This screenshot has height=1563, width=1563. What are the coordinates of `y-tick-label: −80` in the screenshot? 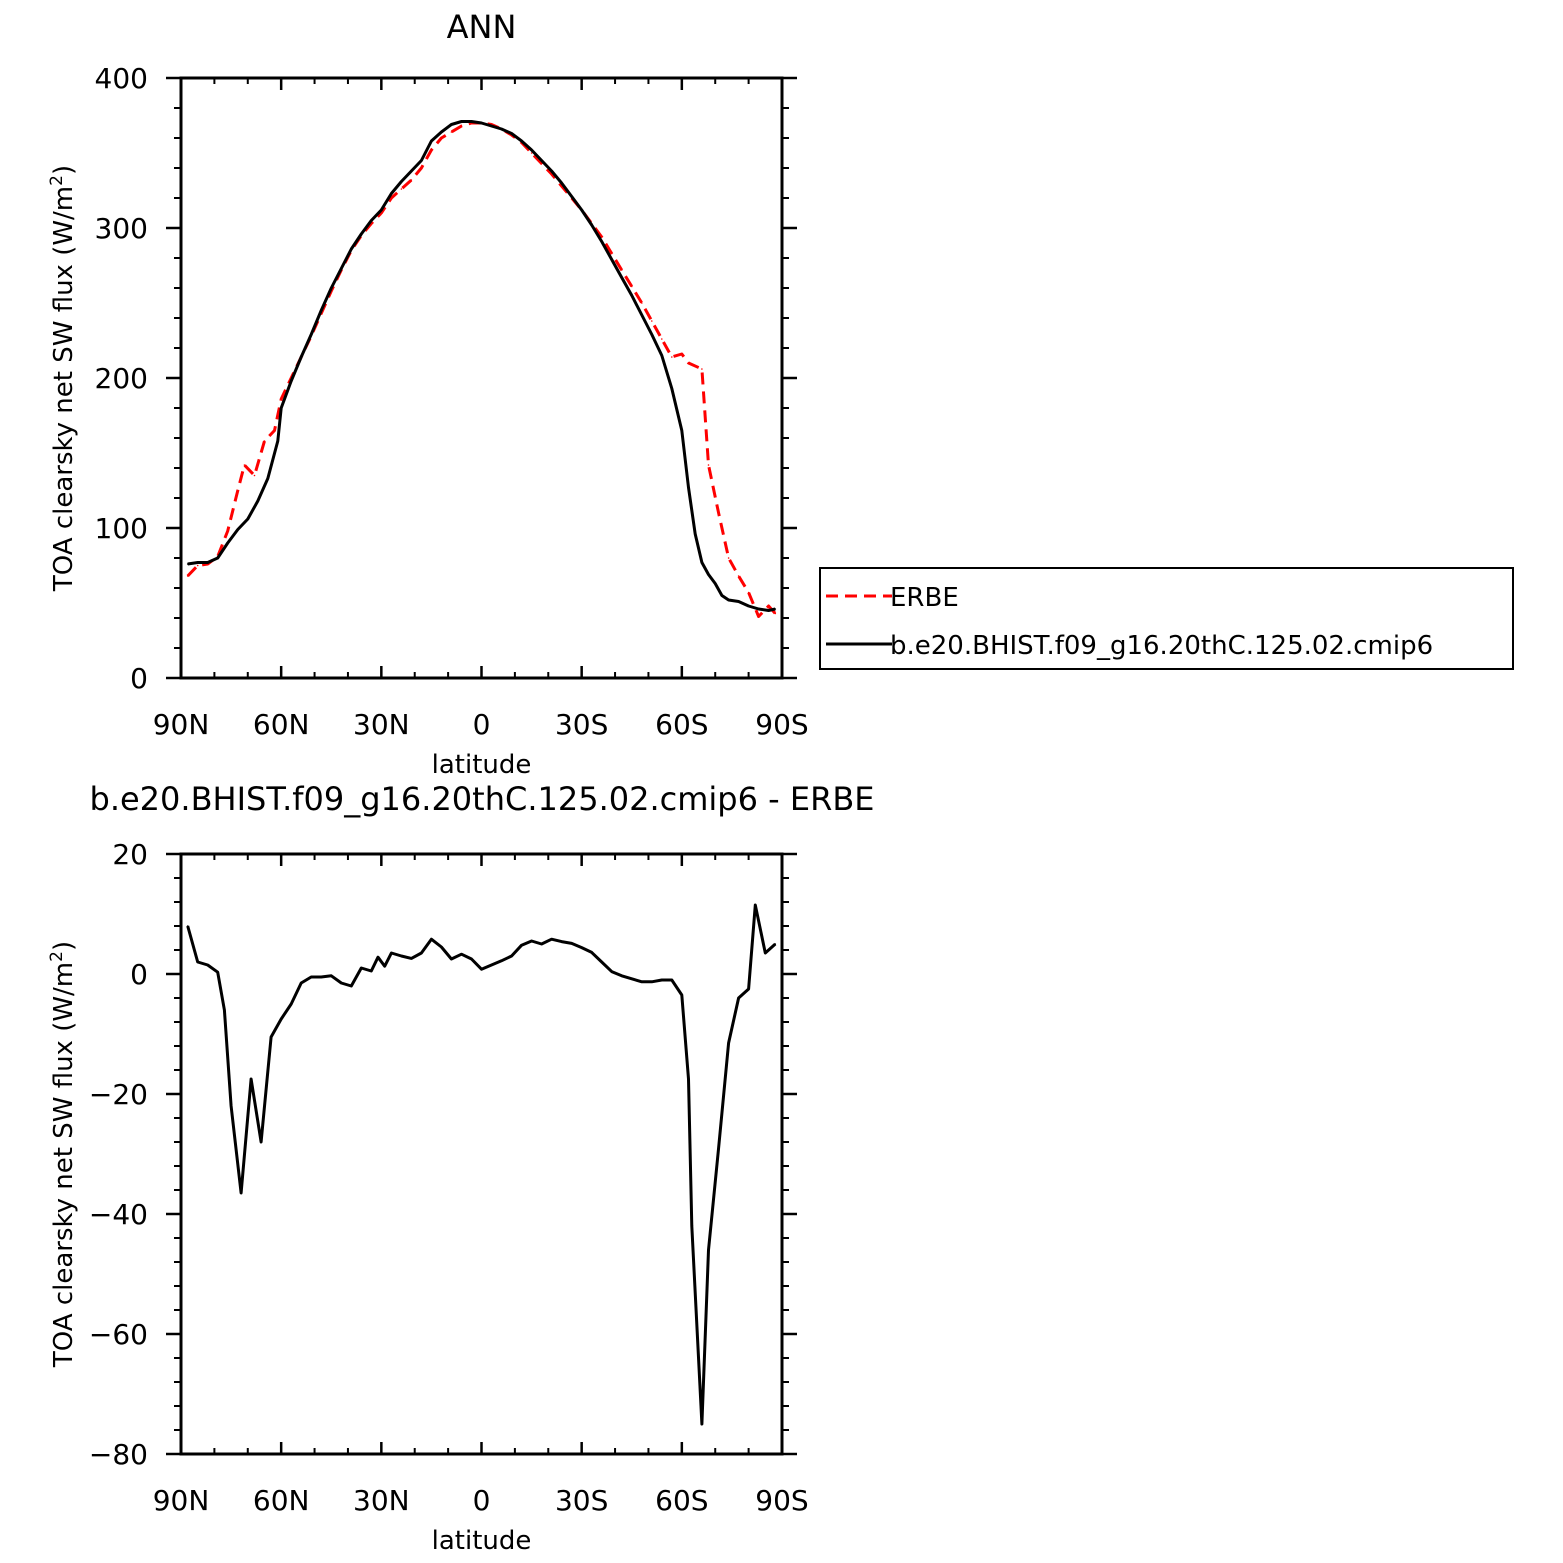 It's located at (118, 1454).